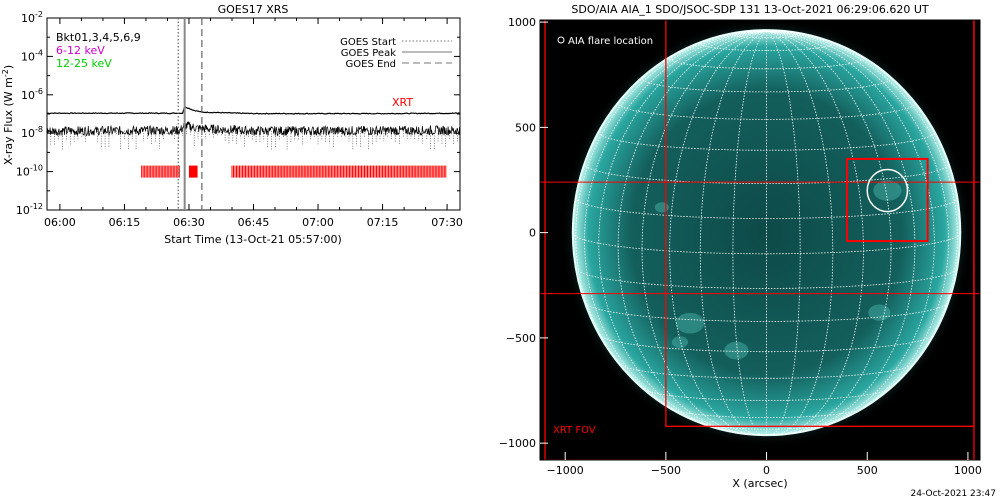  Describe the element at coordinates (29, 209) in the screenshot. I see `y-tick-label: 10⁻¹²` at that location.